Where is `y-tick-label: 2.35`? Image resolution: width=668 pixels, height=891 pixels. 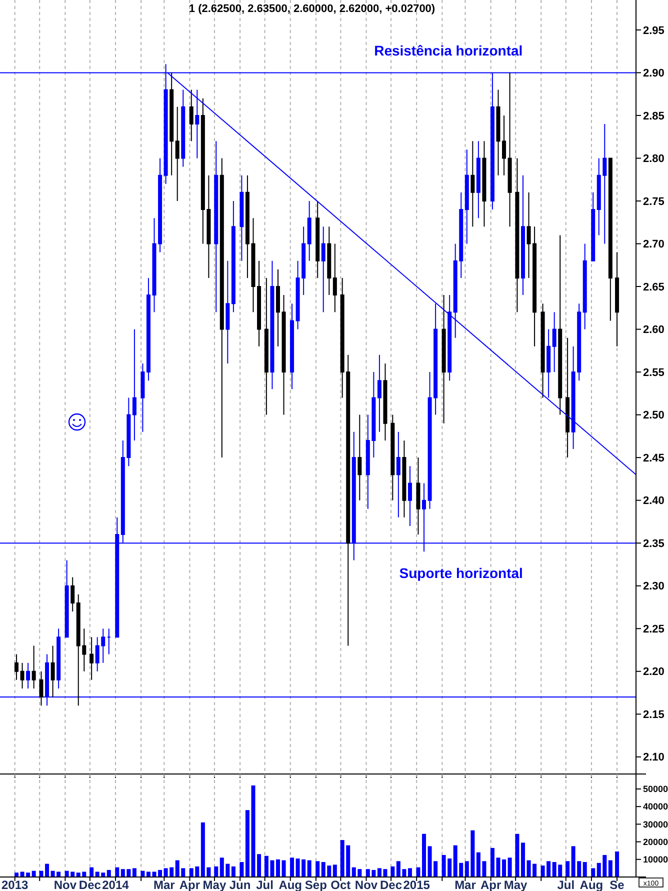
y-tick-label: 2.35 is located at coordinates (653, 544).